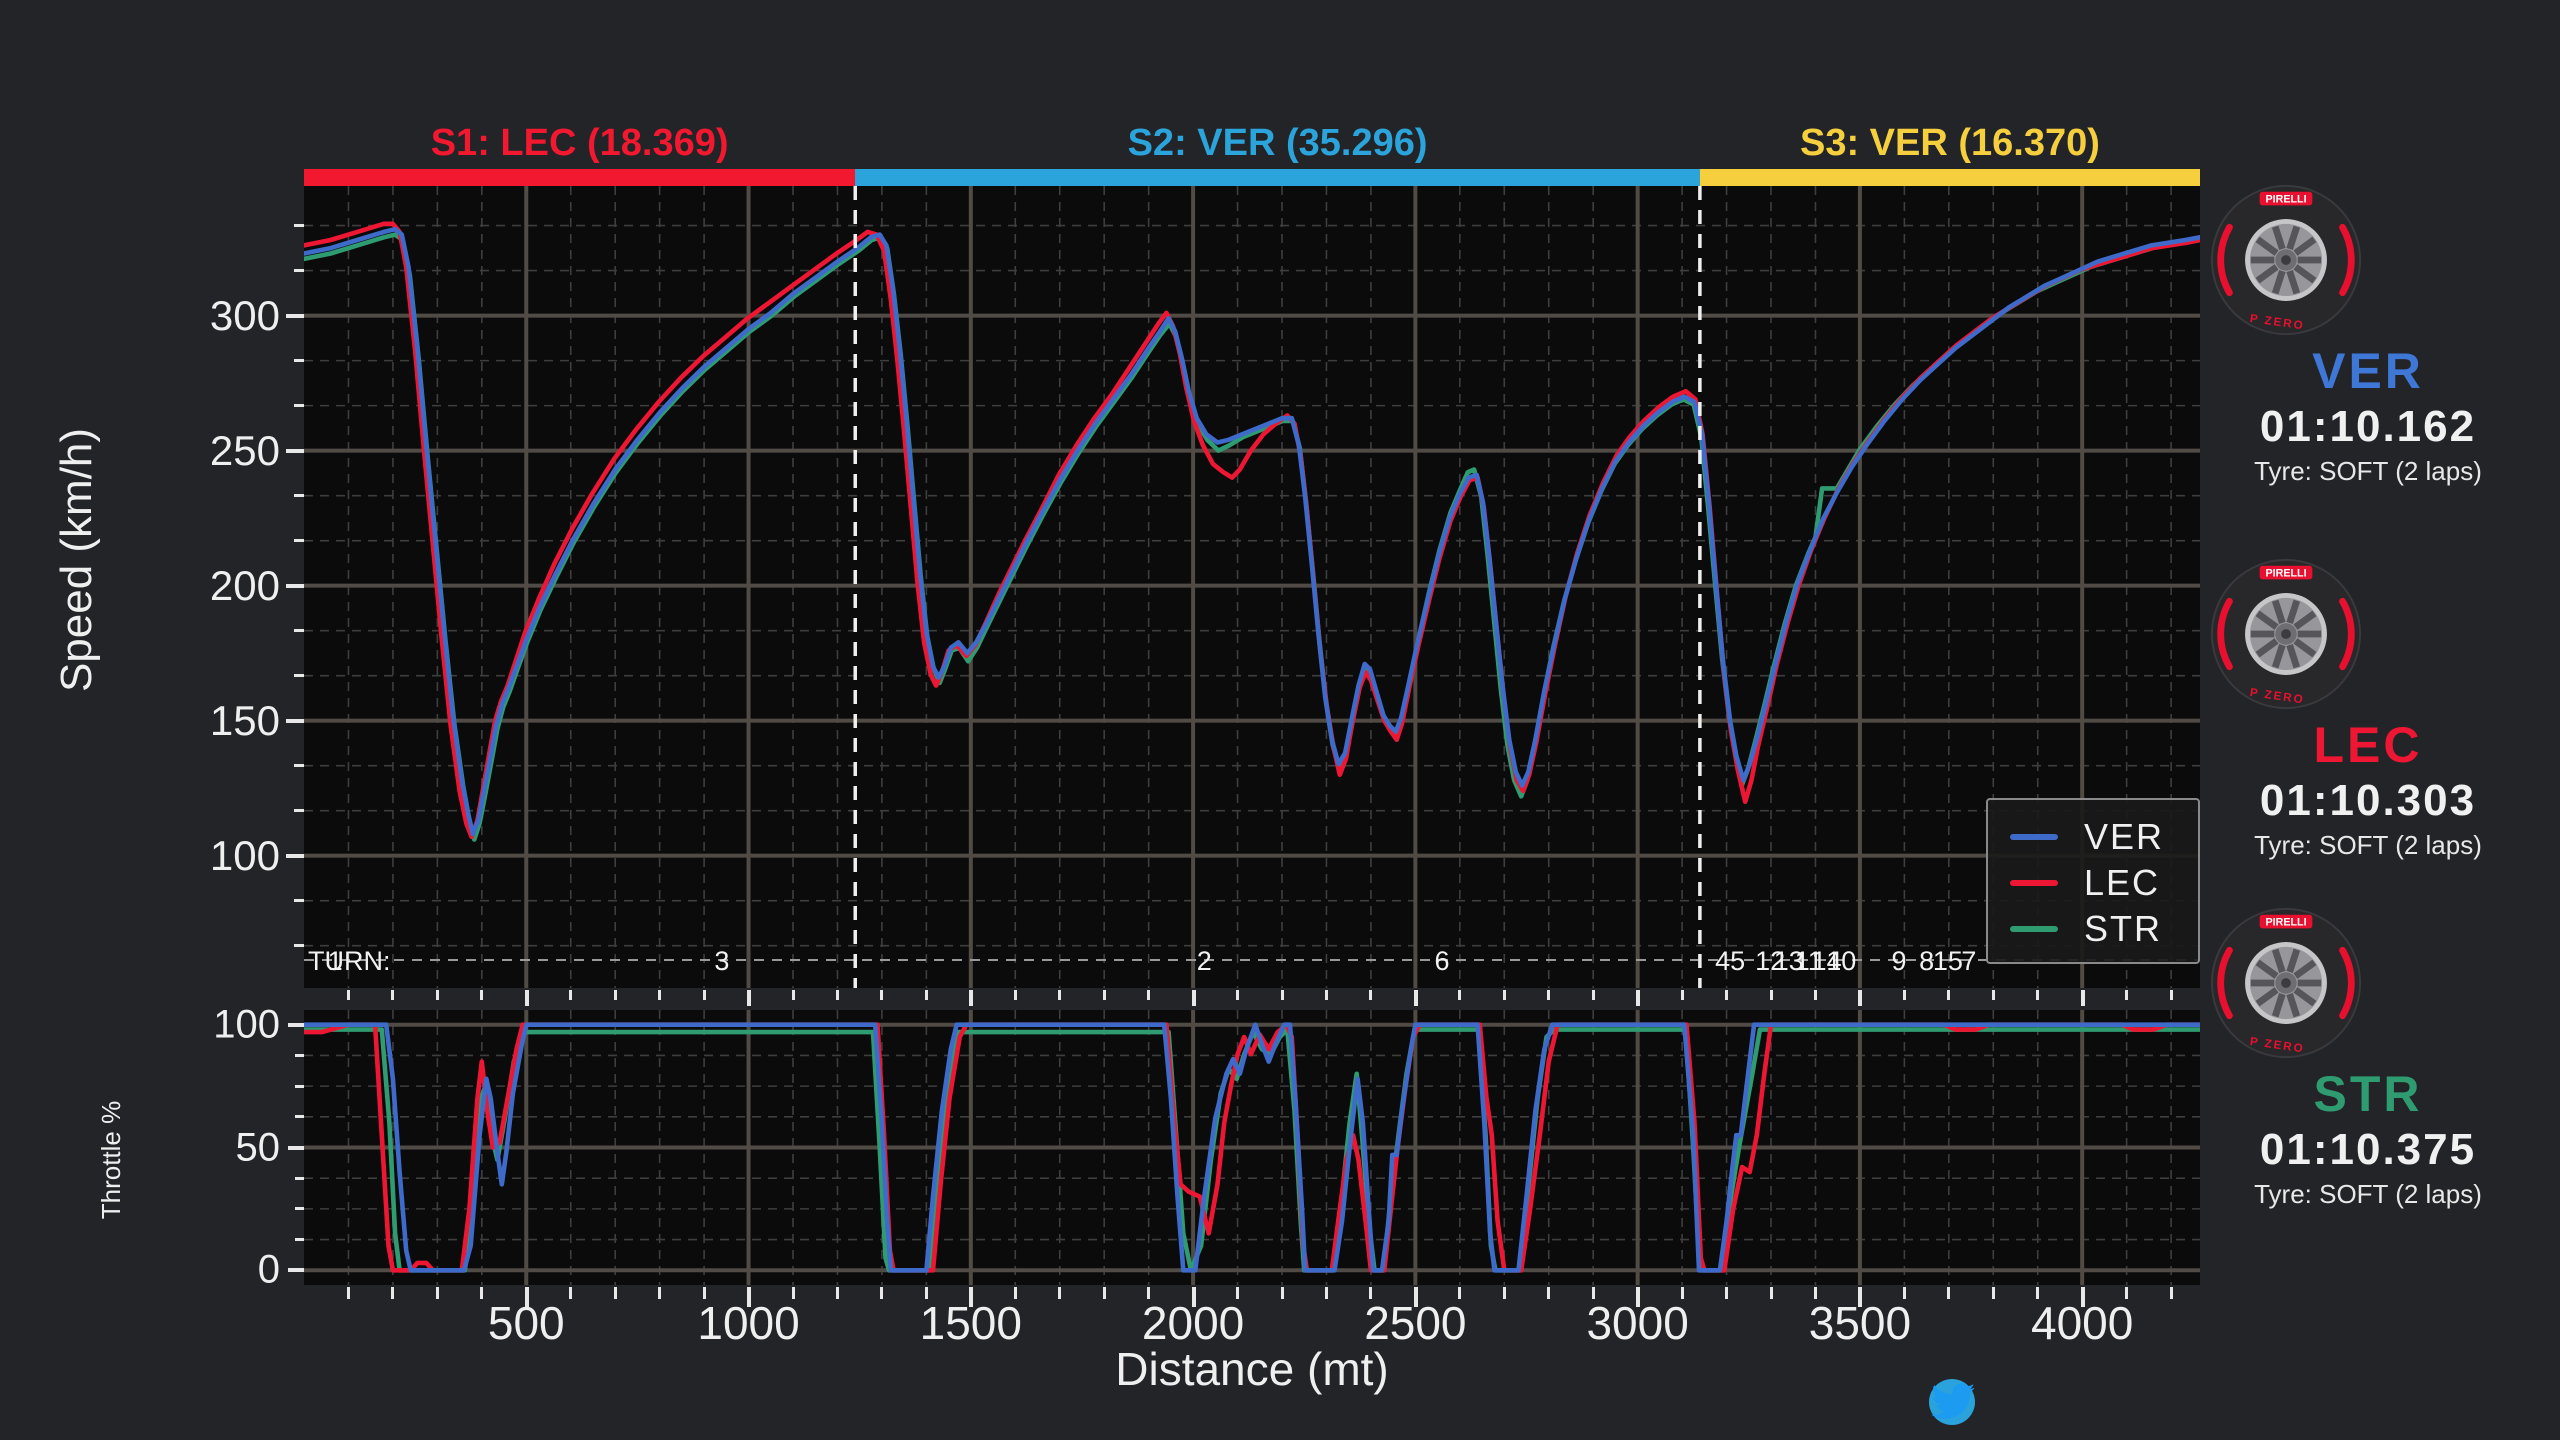  I want to click on turn-marker-14: 14, so click(1826, 961).